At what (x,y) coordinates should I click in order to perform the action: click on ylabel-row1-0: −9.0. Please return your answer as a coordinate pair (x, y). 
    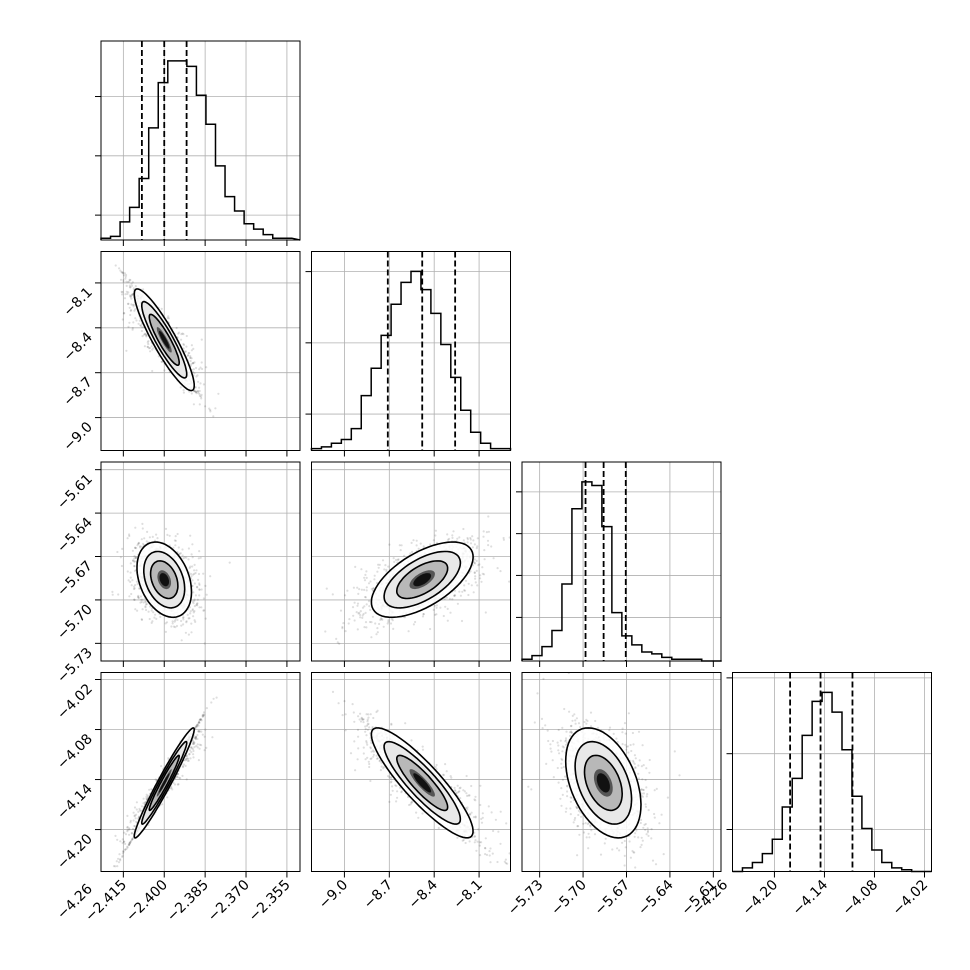
    Looking at the image, I should click on (77, 436).